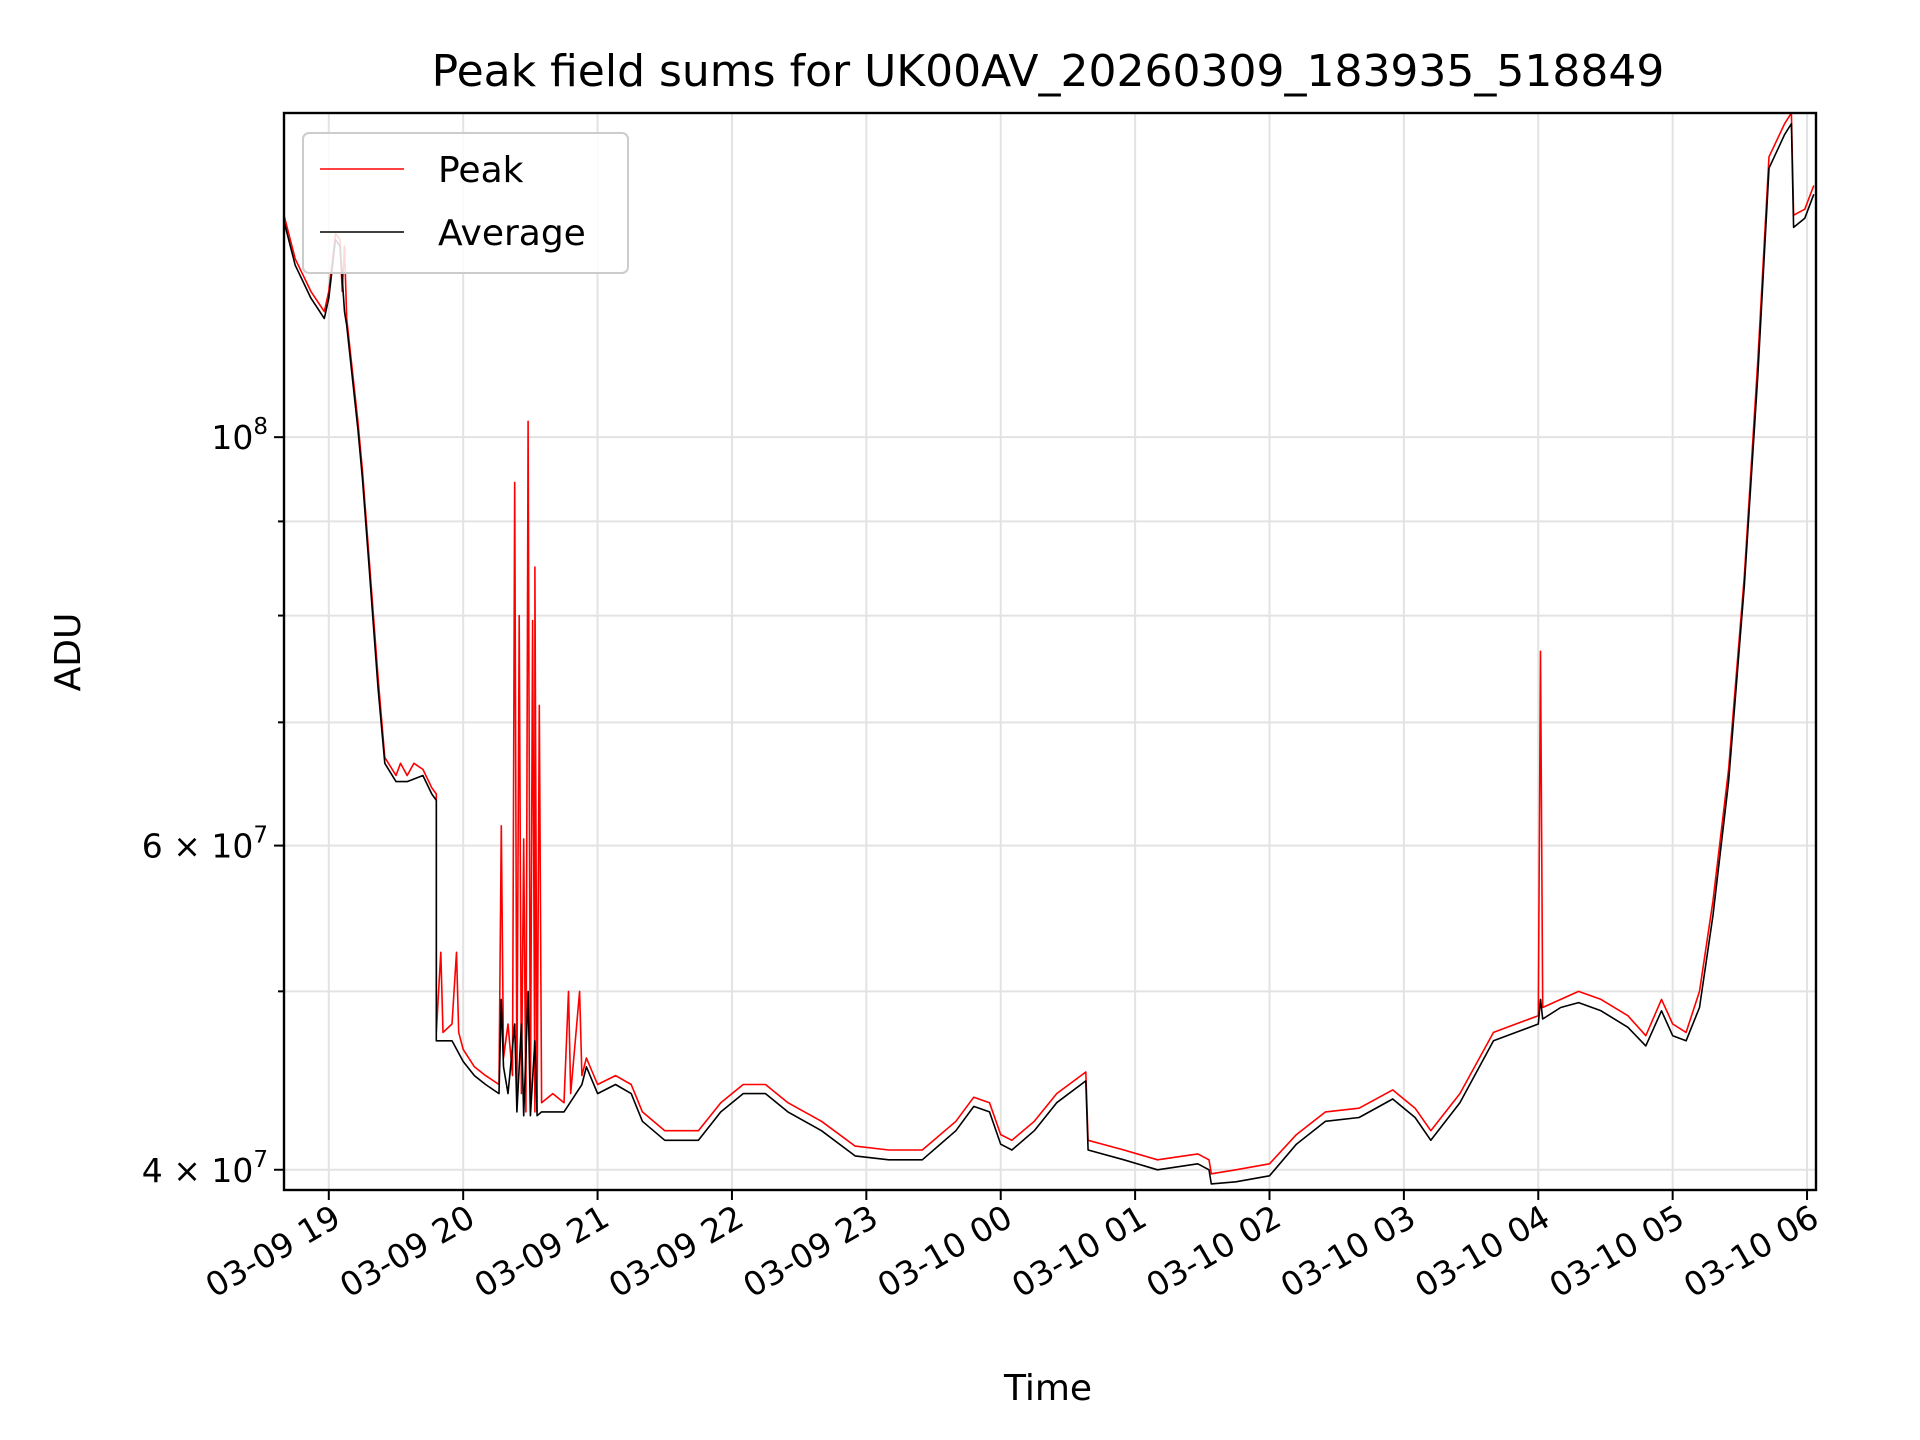  What do you see at coordinates (481, 170) in the screenshot?
I see `legend-label-peak: Peak` at bounding box center [481, 170].